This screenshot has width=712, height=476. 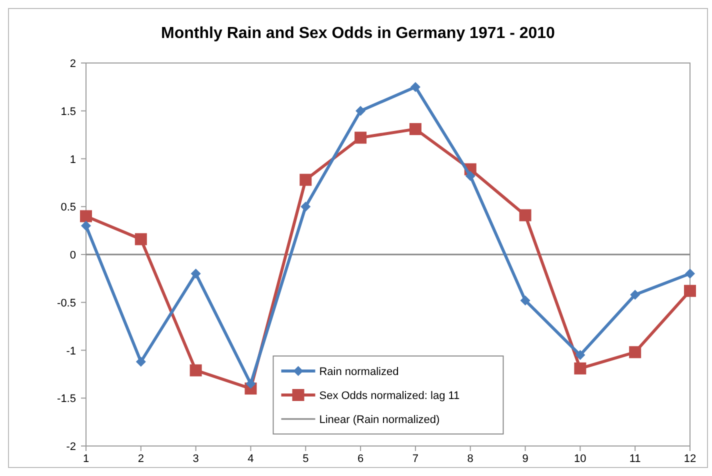 I want to click on legend-label: Linear (Rain normalized), so click(x=379, y=420).